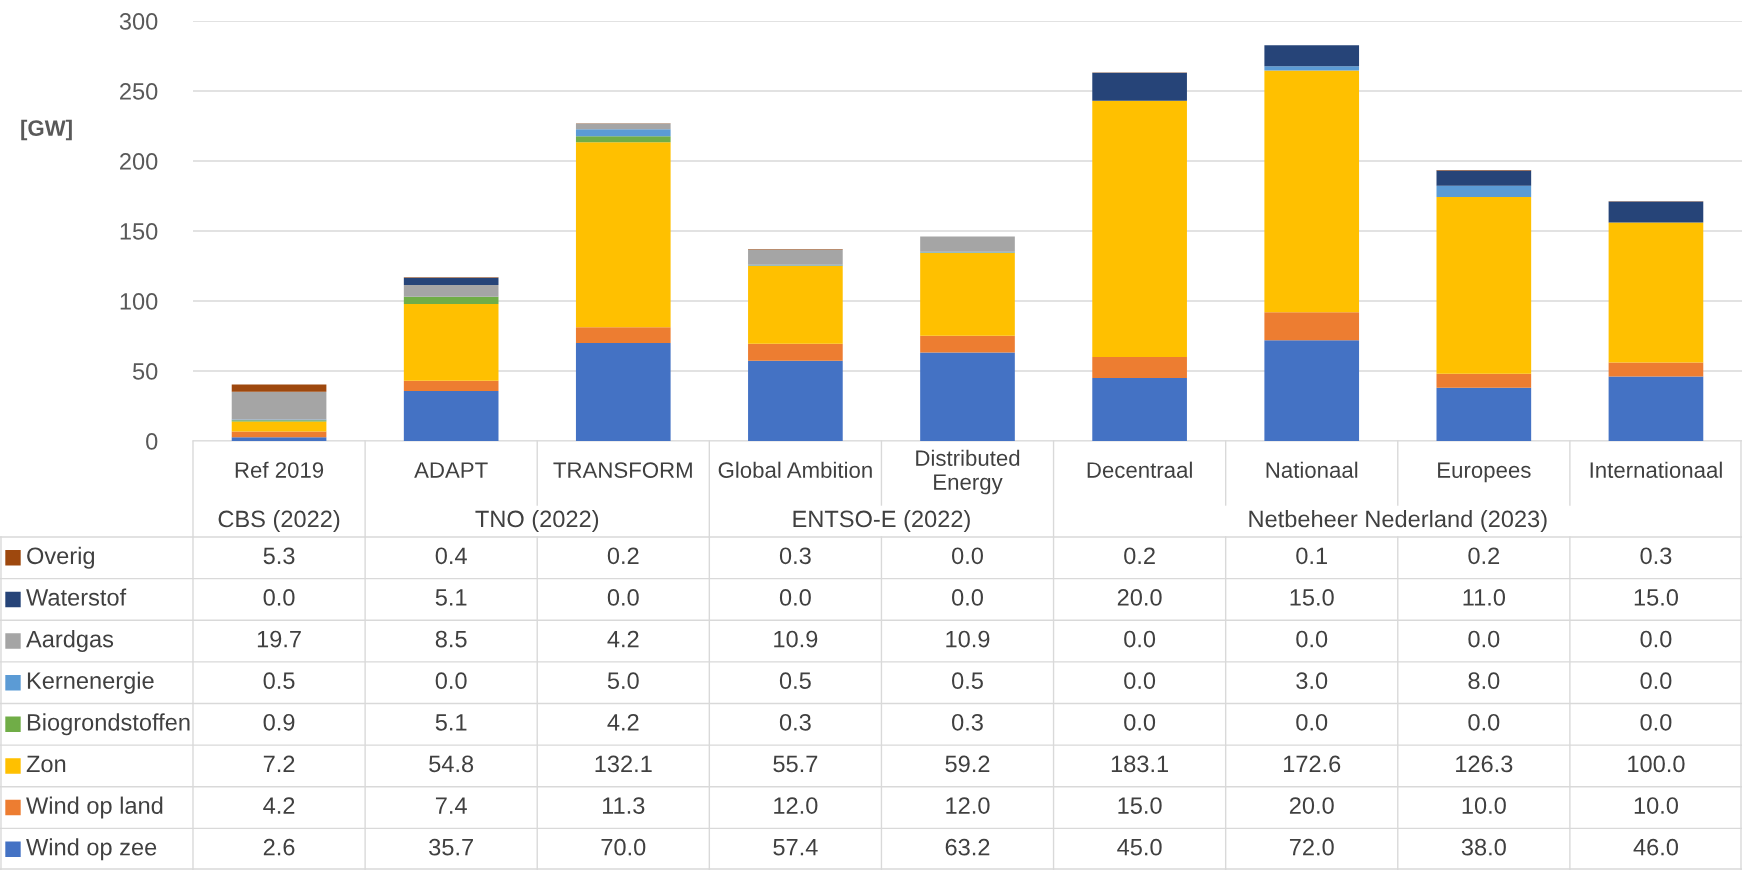  I want to click on text: TNO (2022), so click(537, 520).